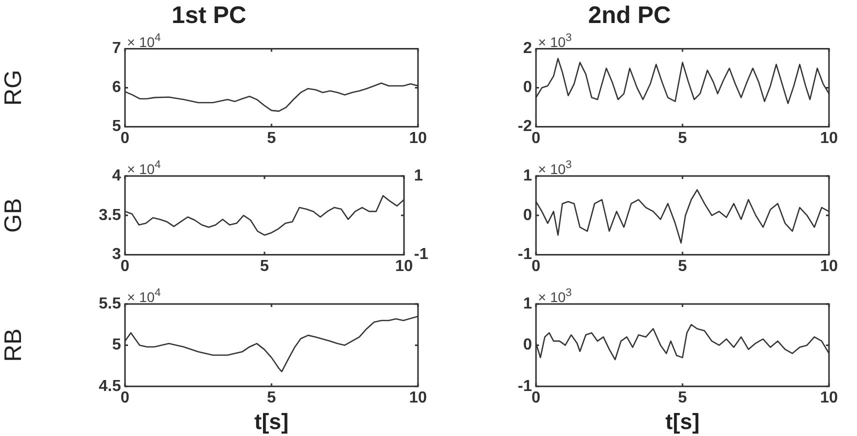 Image resolution: width=857 pixels, height=436 pixels. I want to click on y-tick-label: 3, so click(117, 255).